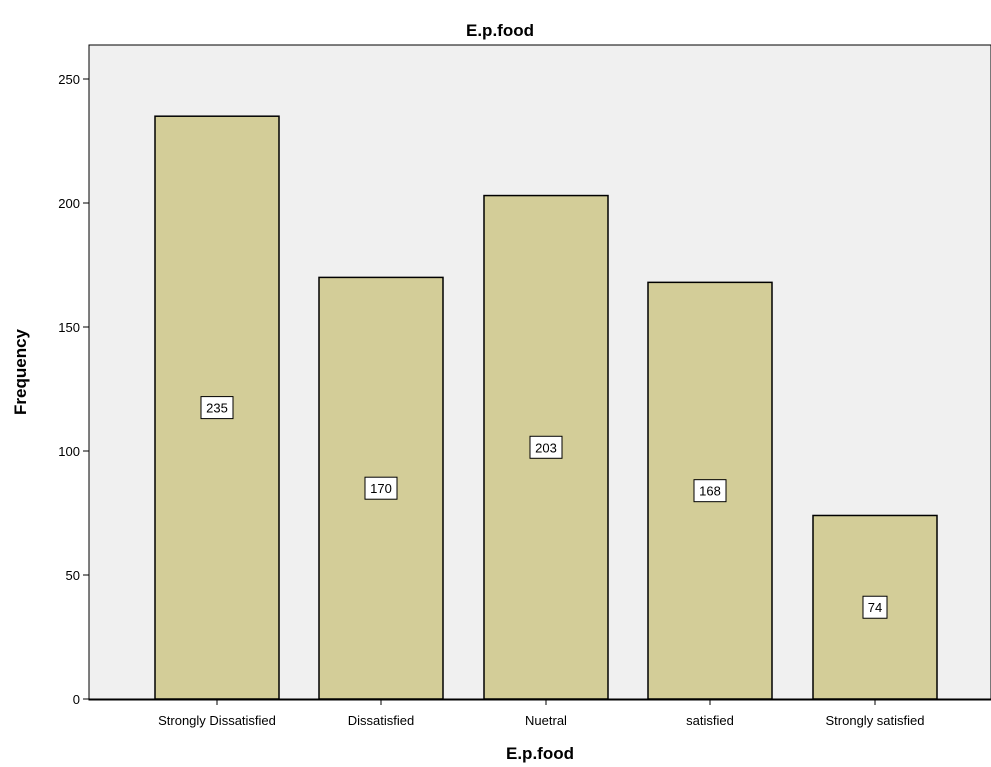 Image resolution: width=991 pixels, height=767 pixels. I want to click on x-tick-label-0: Strongly Dissatisfied, so click(217, 720).